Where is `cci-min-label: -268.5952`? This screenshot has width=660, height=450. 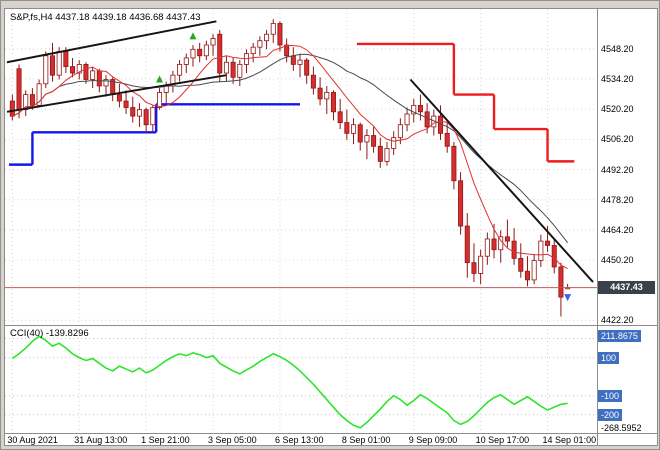 cci-min-label: -268.5952 is located at coordinates (621, 427).